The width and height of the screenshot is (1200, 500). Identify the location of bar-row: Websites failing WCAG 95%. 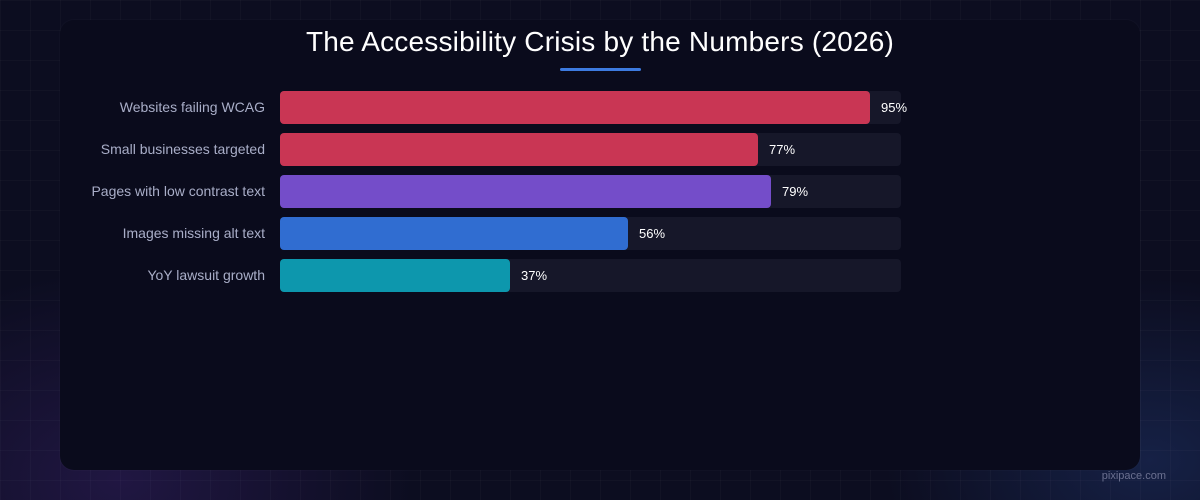
(600, 107).